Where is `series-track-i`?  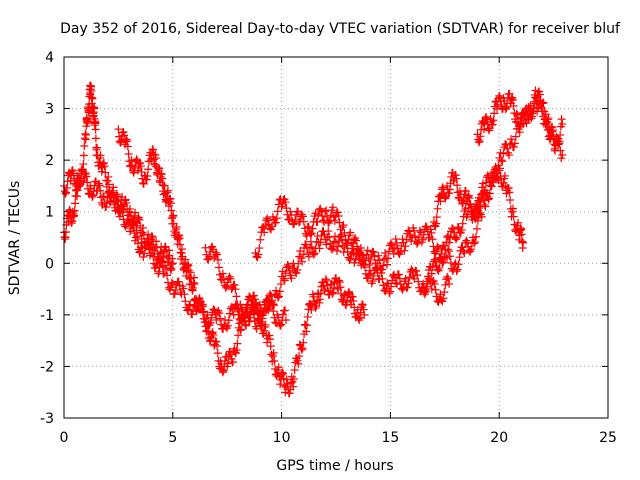
series-track-i is located at coordinates (520, 120).